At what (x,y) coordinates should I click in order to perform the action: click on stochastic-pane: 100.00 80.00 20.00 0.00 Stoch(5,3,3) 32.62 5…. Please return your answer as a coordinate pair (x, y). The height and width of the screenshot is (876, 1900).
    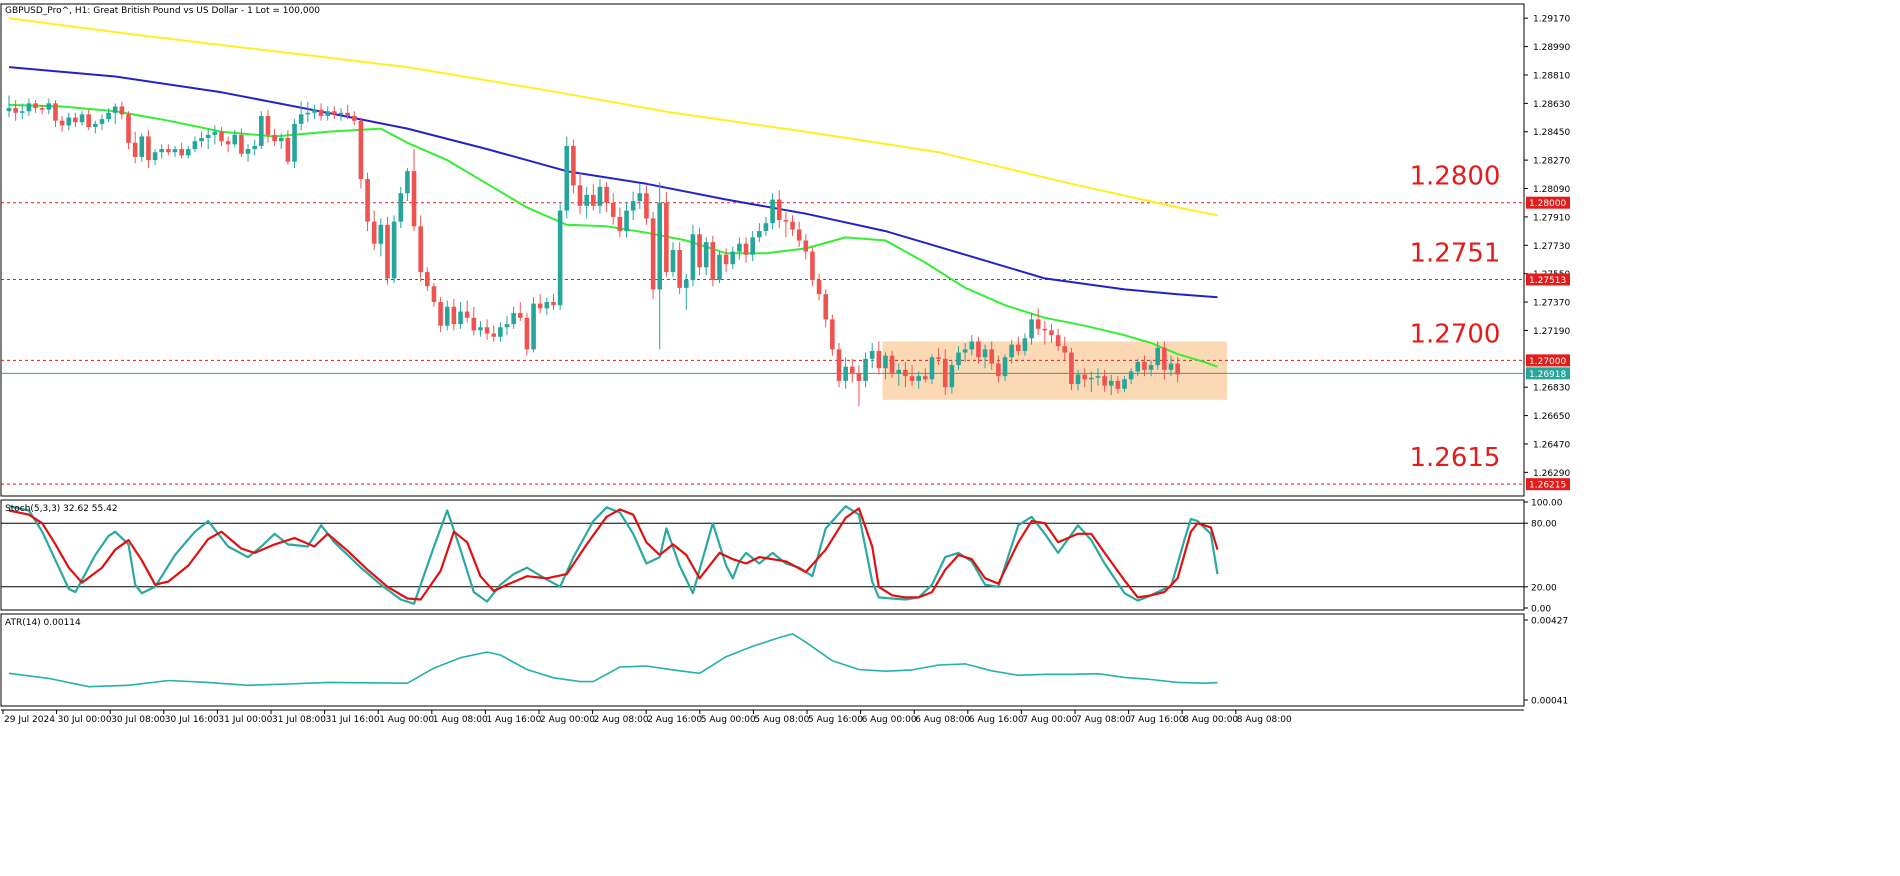
    Looking at the image, I should click on (781, 557).